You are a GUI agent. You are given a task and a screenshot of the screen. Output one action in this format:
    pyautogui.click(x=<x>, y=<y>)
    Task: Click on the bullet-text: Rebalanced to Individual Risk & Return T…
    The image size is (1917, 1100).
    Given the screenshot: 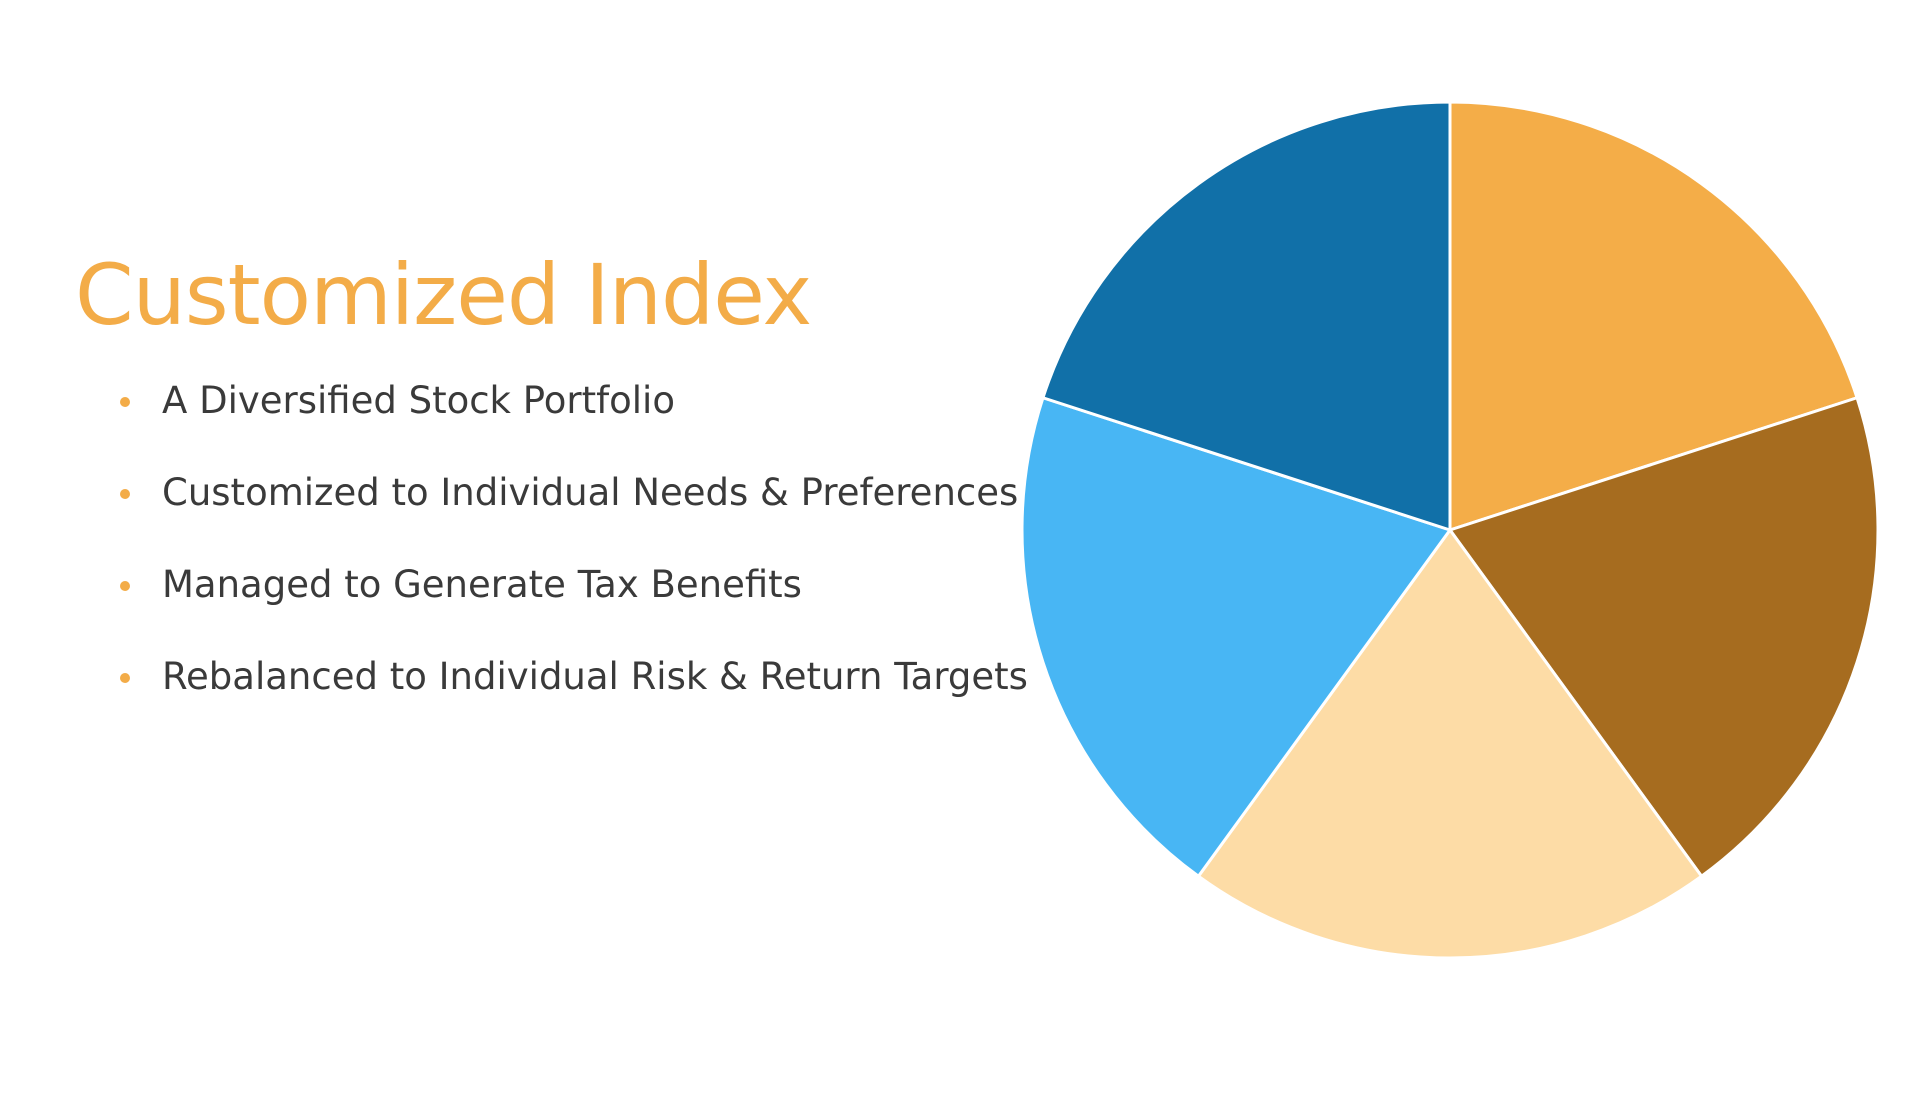 What is the action you would take?
    pyautogui.click(x=595, y=676)
    